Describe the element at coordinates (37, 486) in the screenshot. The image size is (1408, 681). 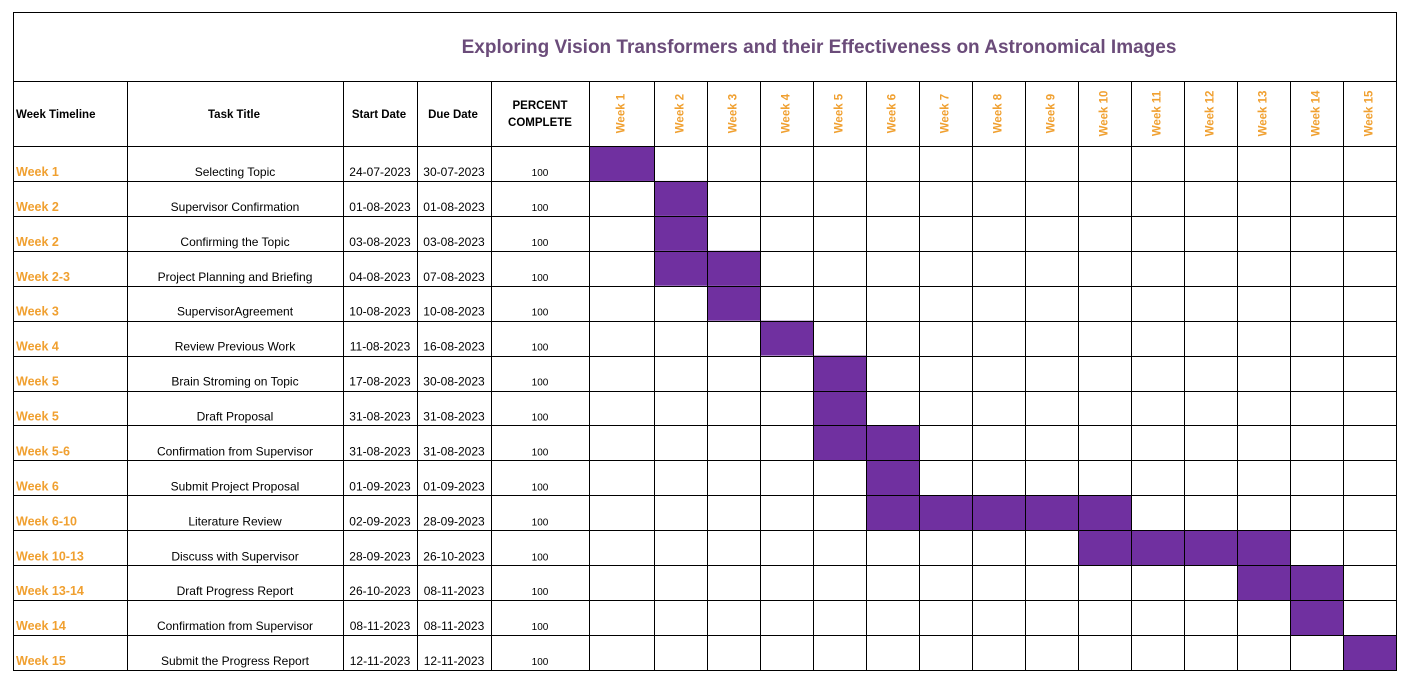
I see `task-timeline: Week 6` at that location.